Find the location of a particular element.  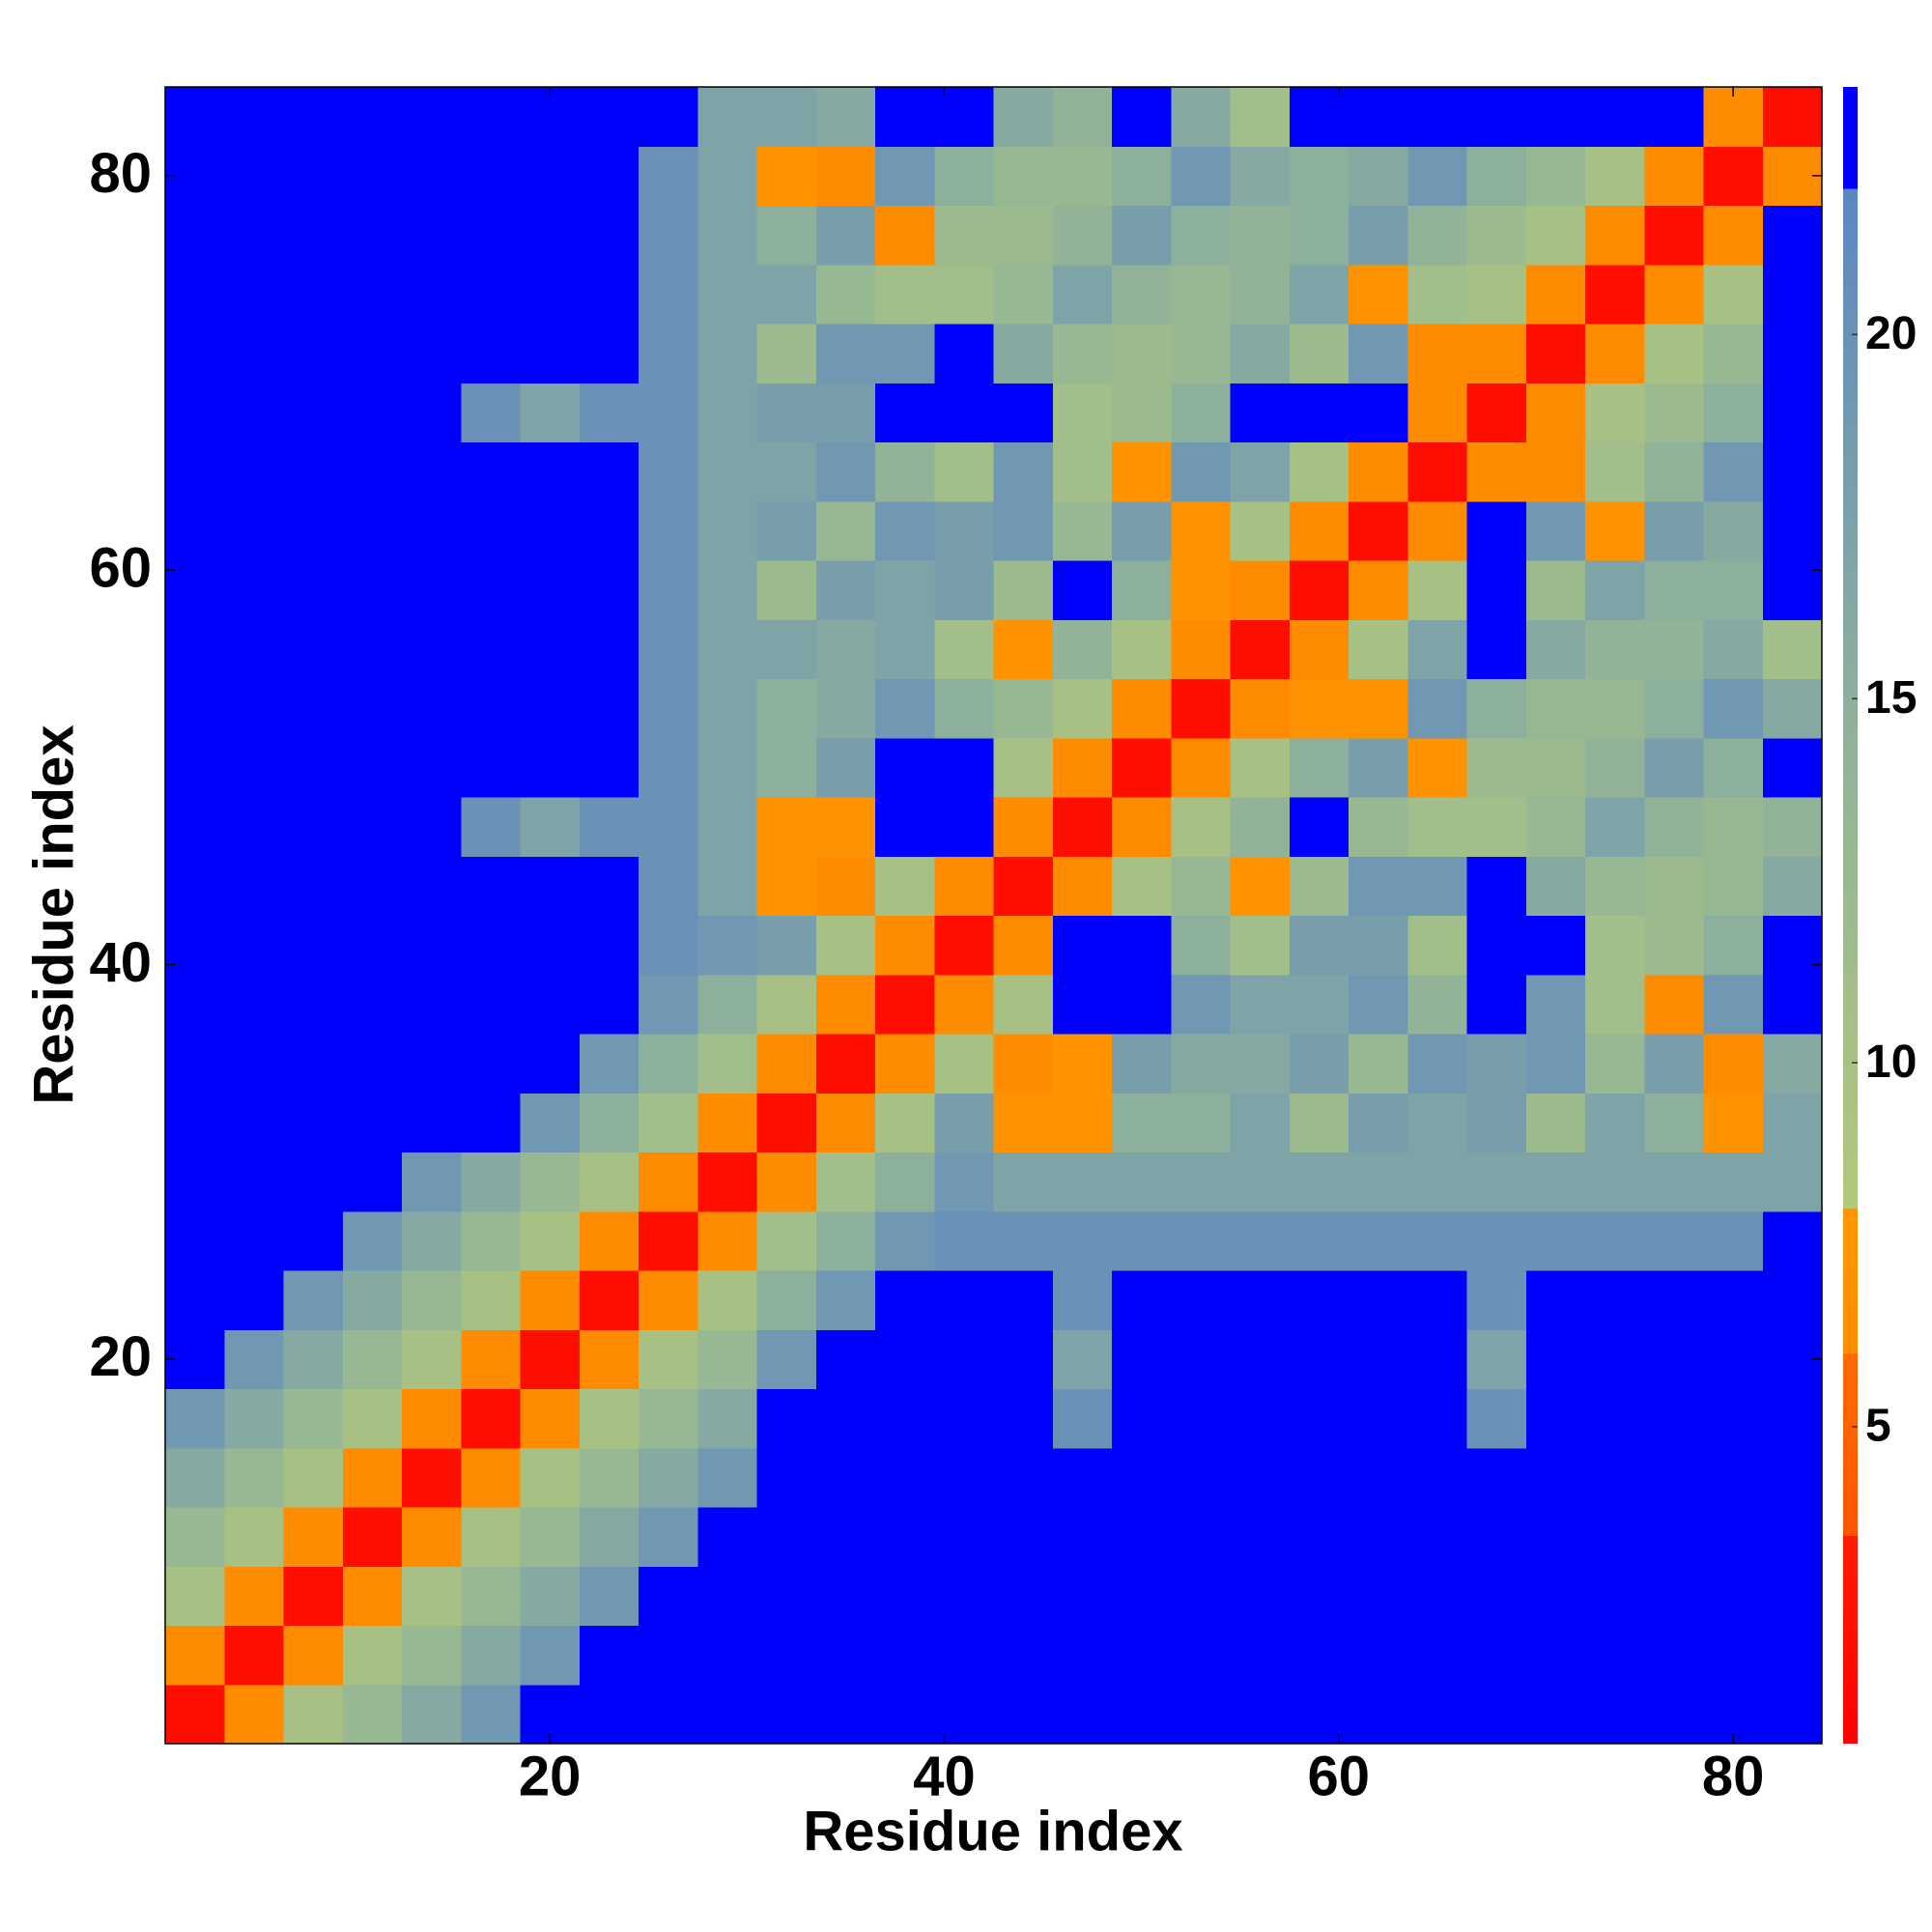

colorbar is located at coordinates (1850, 915).